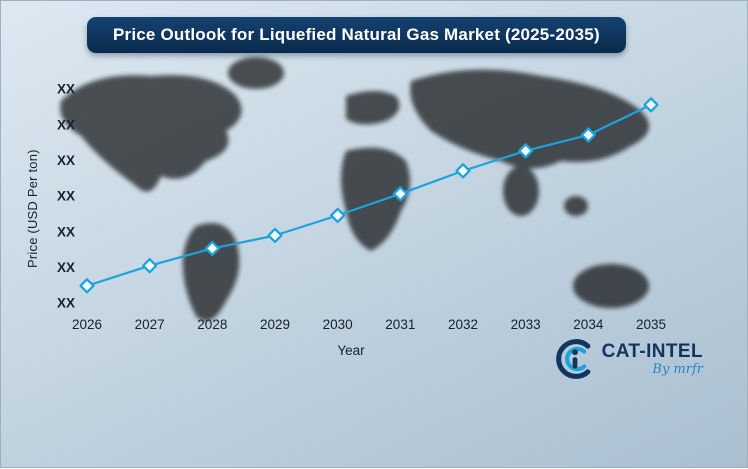 The width and height of the screenshot is (748, 469). What do you see at coordinates (526, 324) in the screenshot?
I see `x-tick-label: 2033` at bounding box center [526, 324].